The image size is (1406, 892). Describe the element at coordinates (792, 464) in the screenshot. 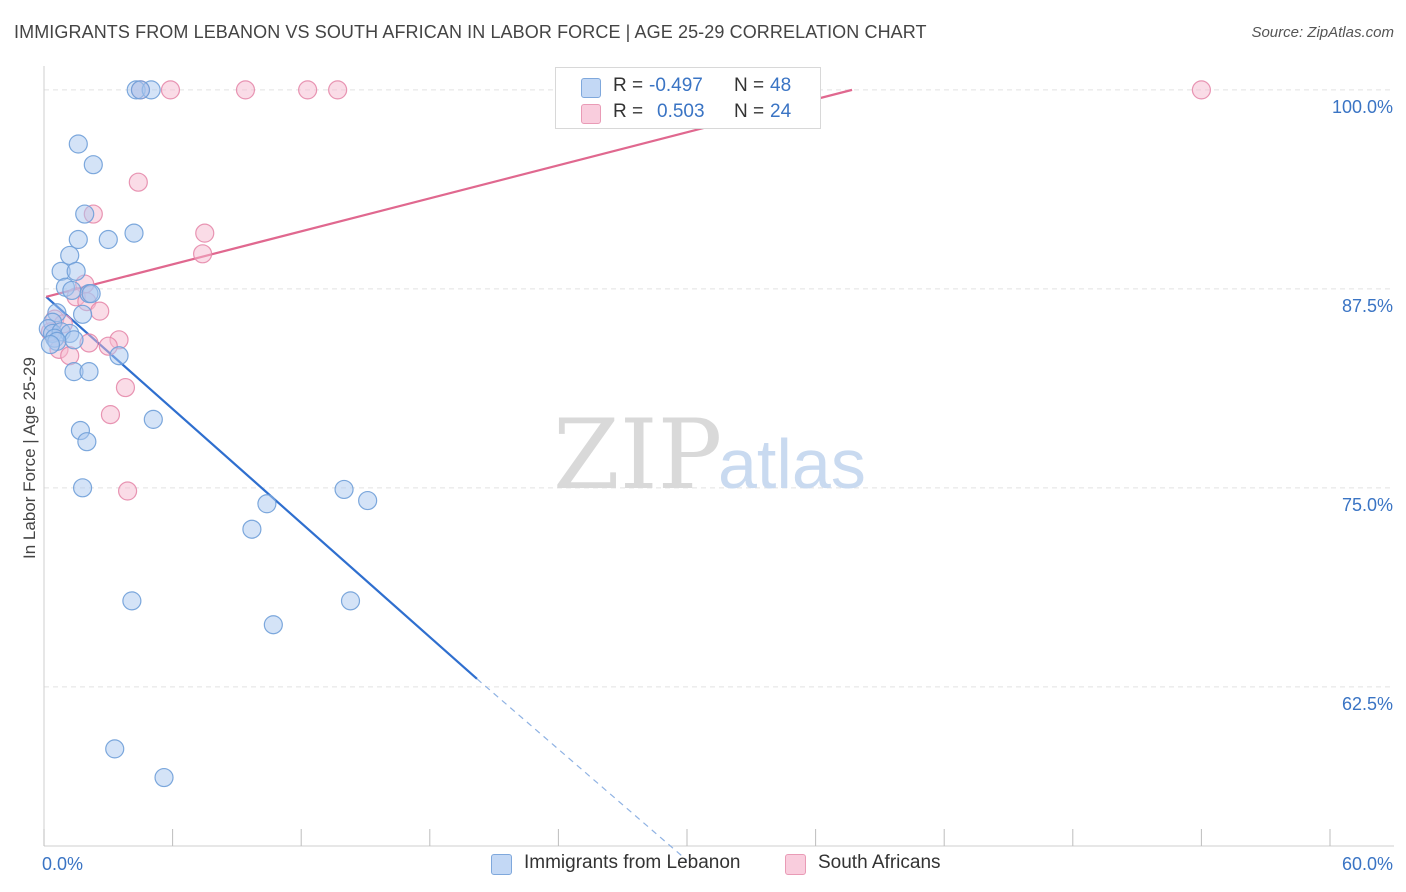

I see `watermark-atlas: atlas` at that location.